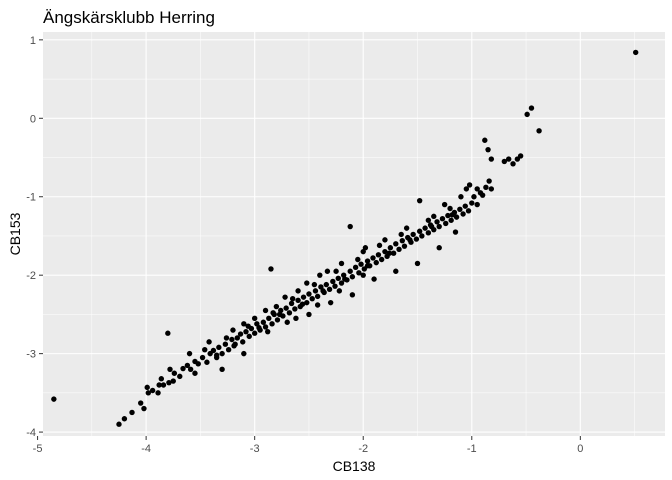 This screenshot has height=480, width=672. I want to click on chart-title: Ängskärsklubb Herring, so click(129, 17).